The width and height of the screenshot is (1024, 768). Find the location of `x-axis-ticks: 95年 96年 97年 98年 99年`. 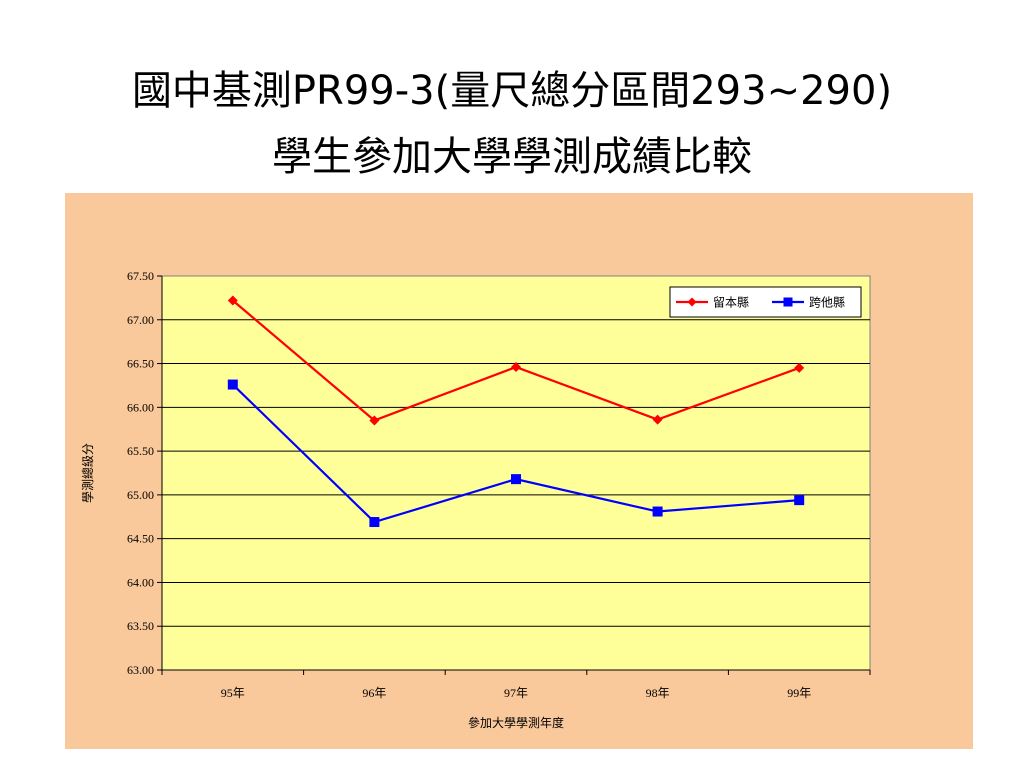

x-axis-ticks: 95年 96年 97年 98年 99年 is located at coordinates (516, 684).